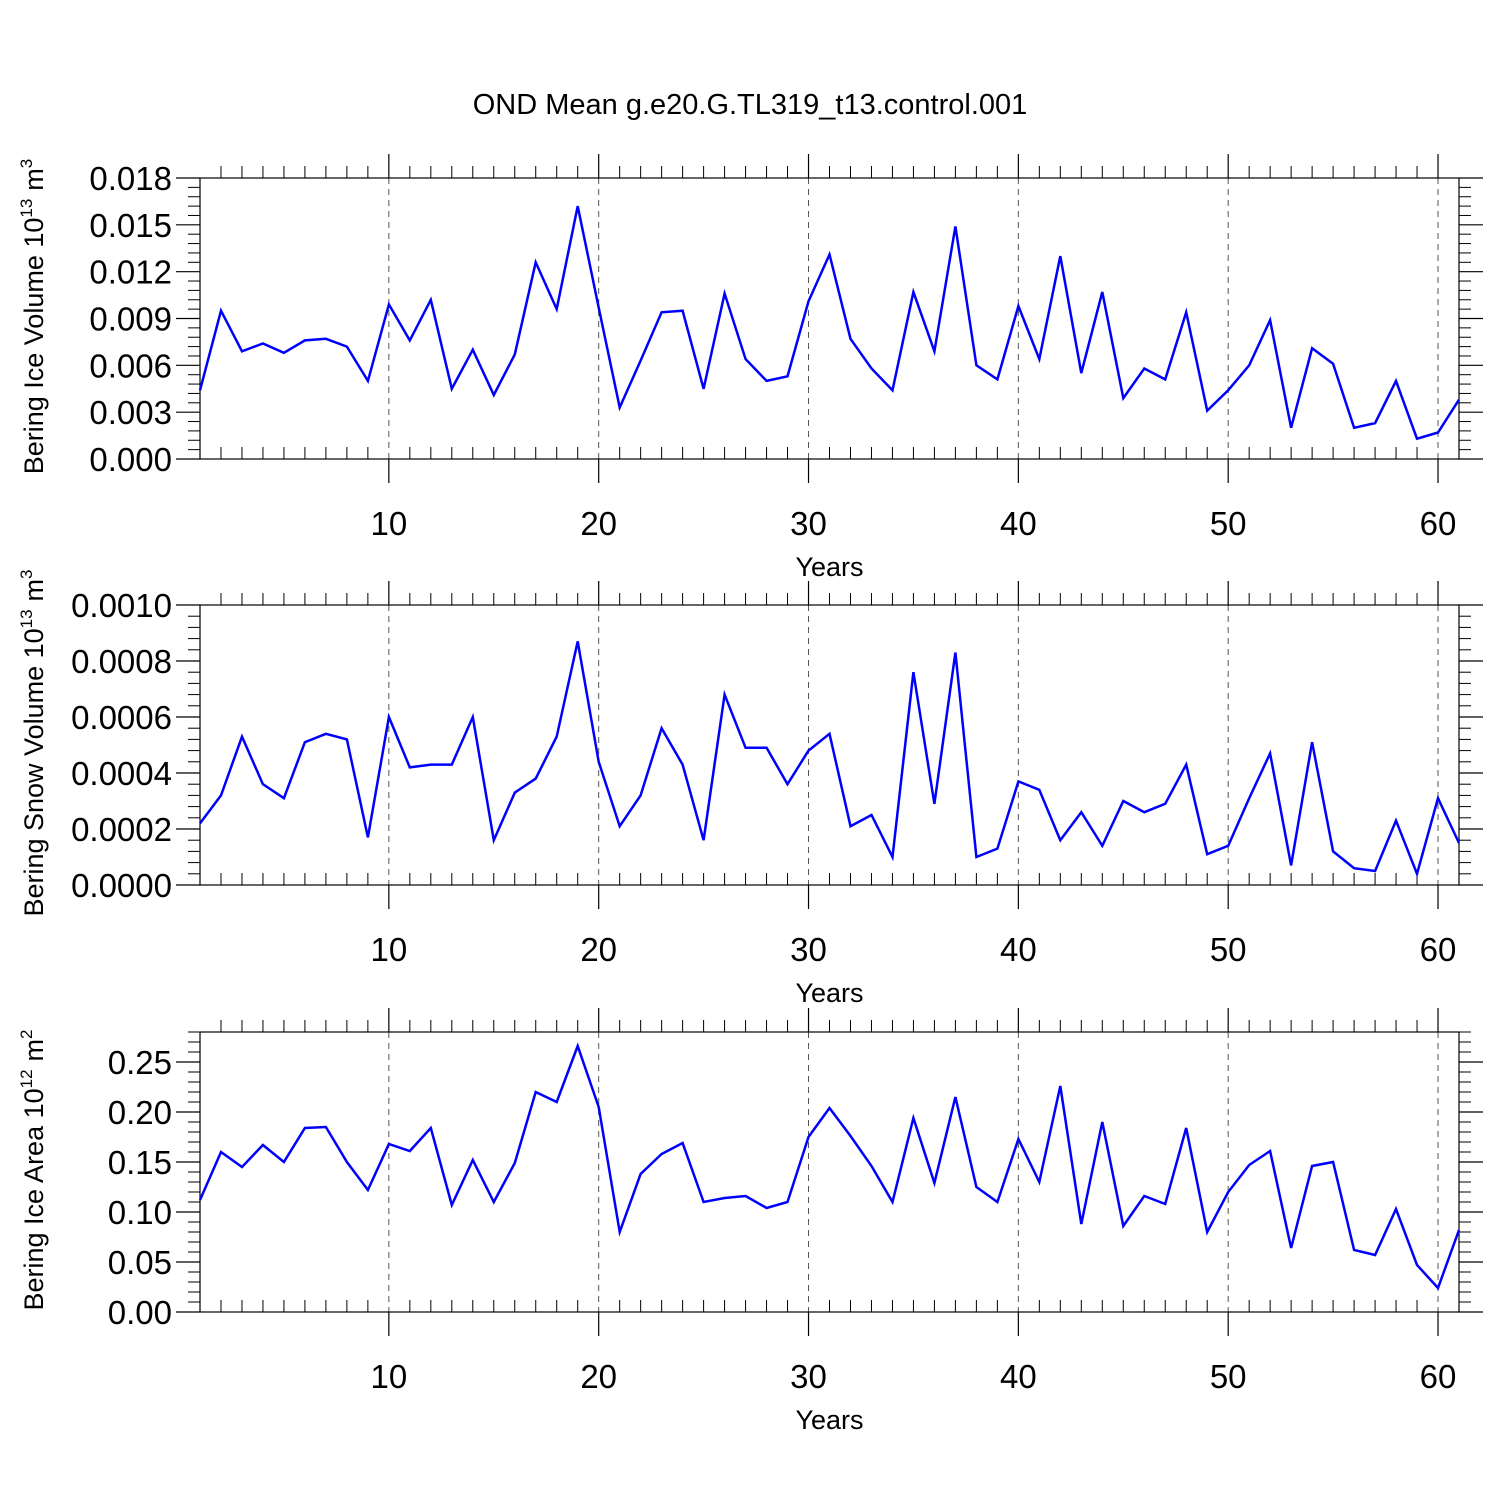 The width and height of the screenshot is (1500, 1500). I want to click on y-tick-label: 0.15, so click(140, 1162).